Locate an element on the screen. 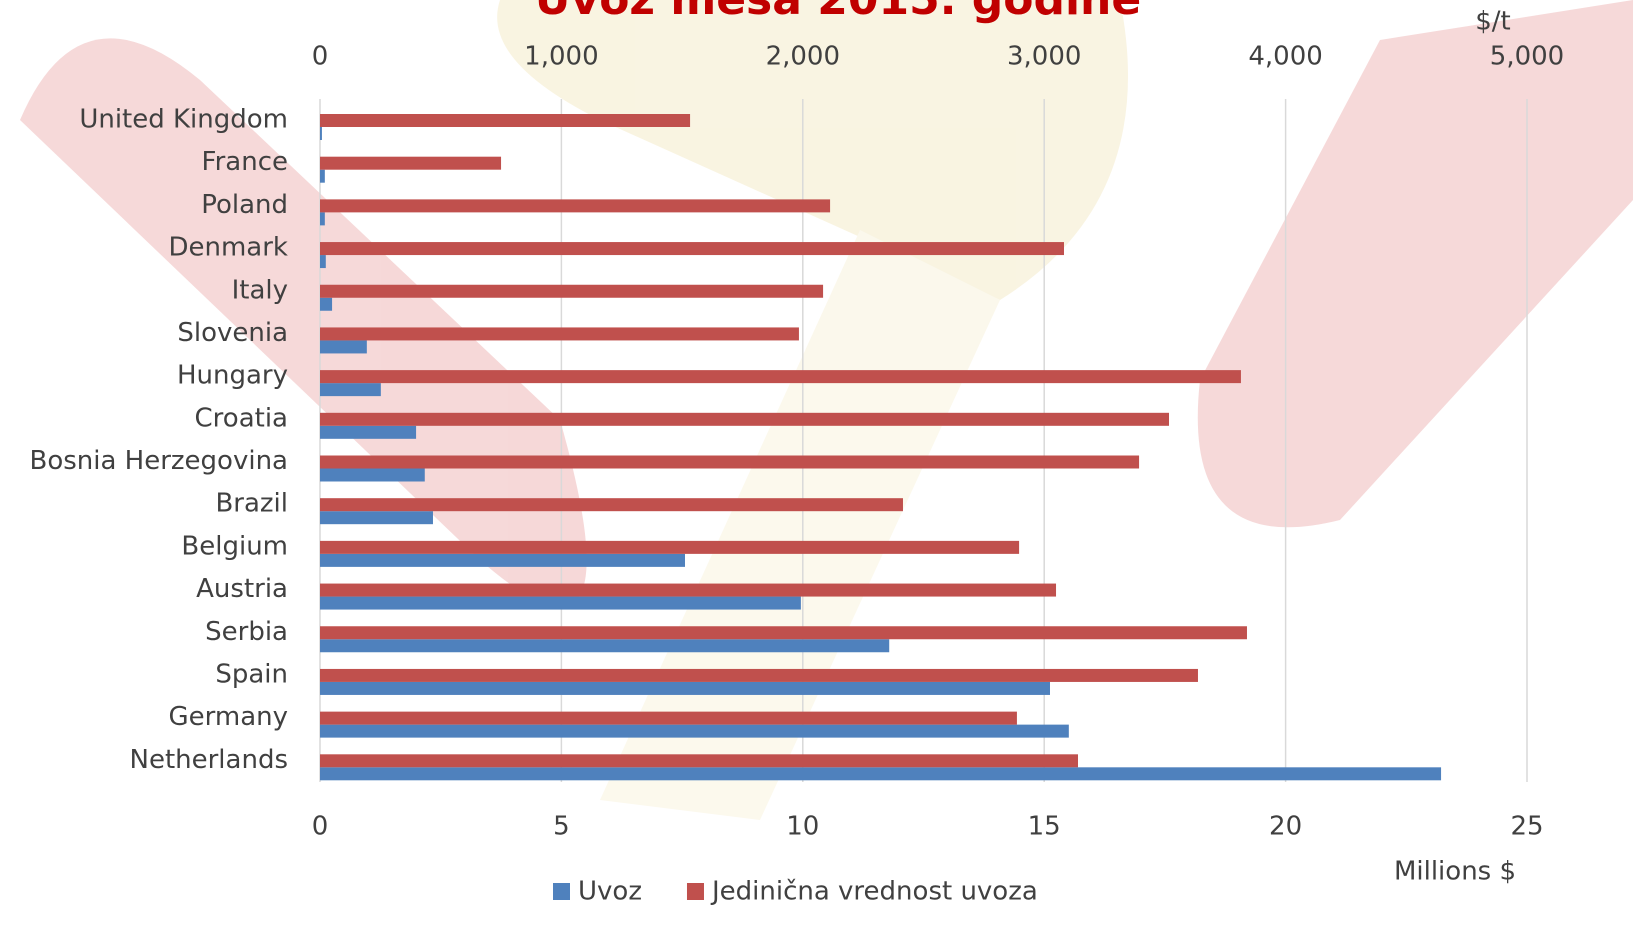 Image resolution: width=1633 pixels, height=942 pixels. chart-title: Uvoz mesa 2015. godine is located at coordinates (838, 12).